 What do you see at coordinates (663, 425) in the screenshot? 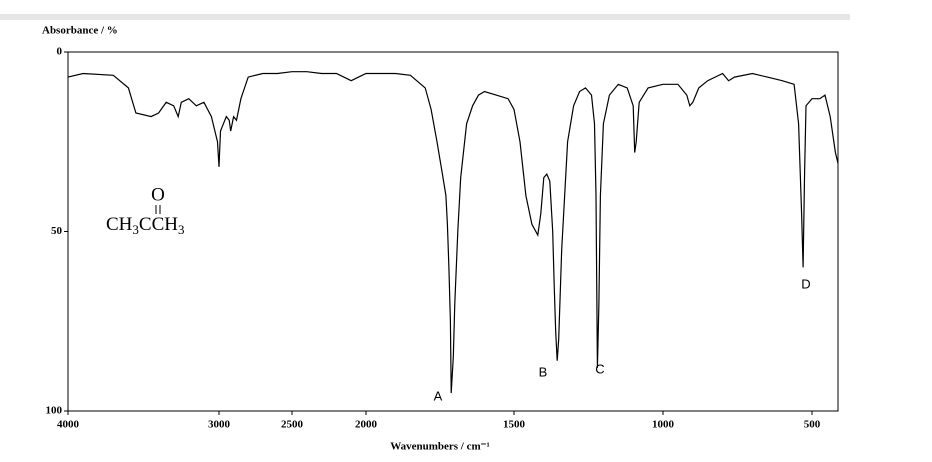
I see `x-tick-label: 1000` at bounding box center [663, 425].